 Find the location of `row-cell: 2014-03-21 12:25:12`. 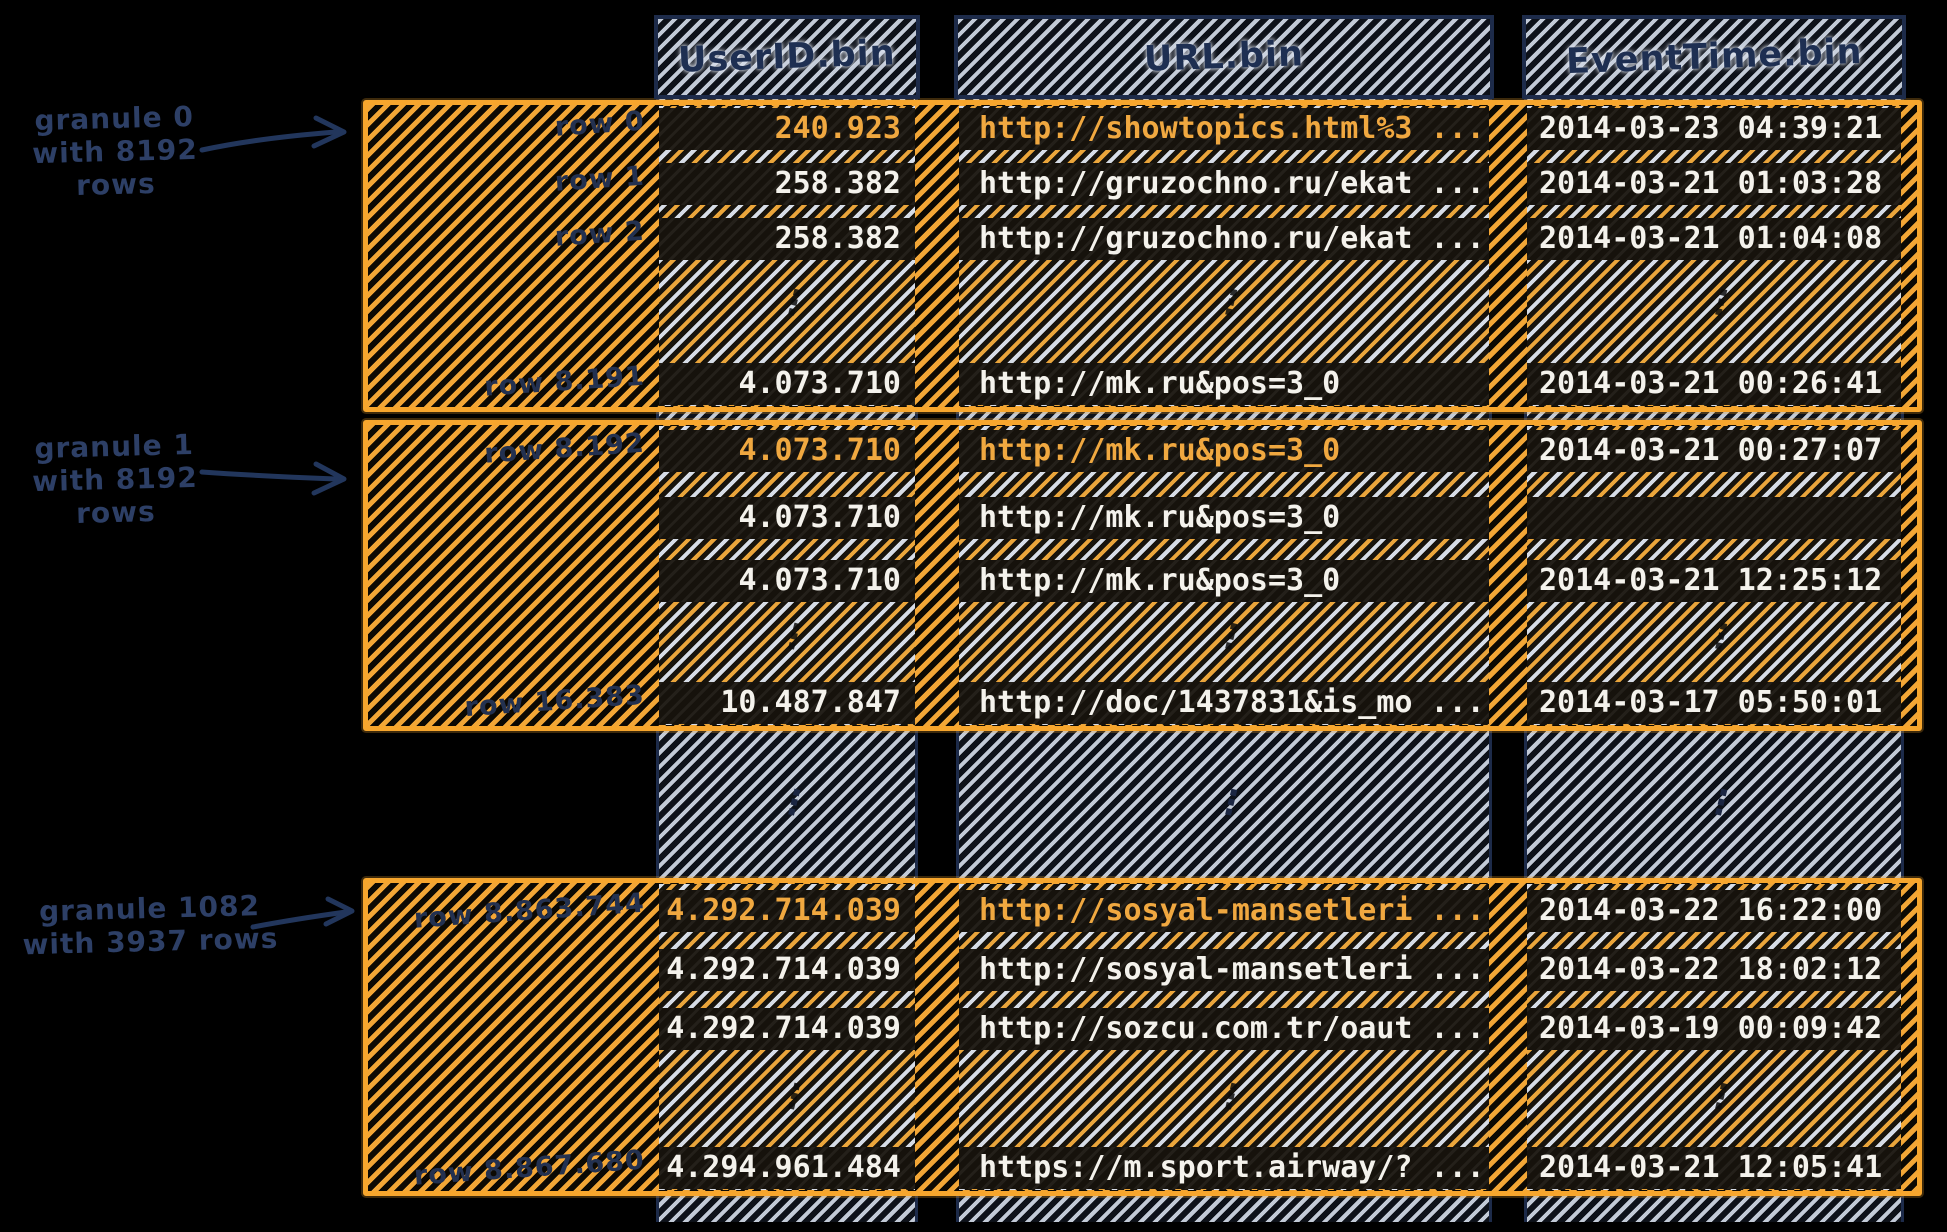

row-cell: 2014-03-21 12:25:12 is located at coordinates (1714, 581).